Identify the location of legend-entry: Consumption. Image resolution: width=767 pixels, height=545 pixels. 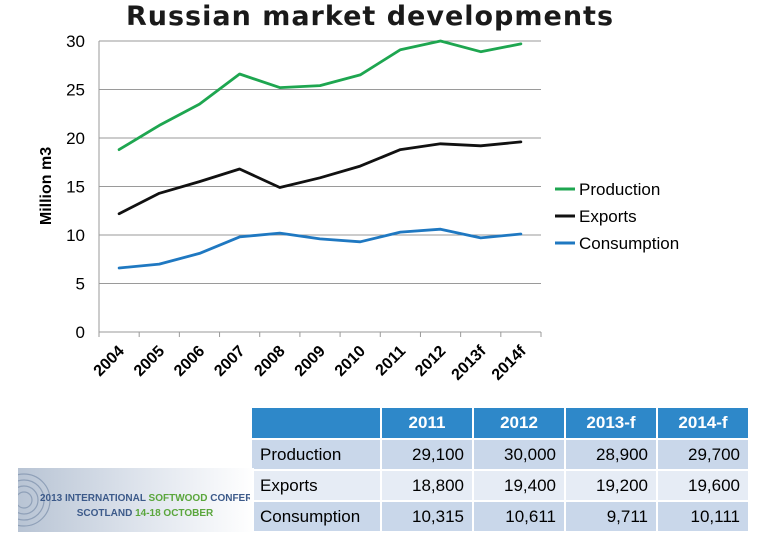
(629, 243).